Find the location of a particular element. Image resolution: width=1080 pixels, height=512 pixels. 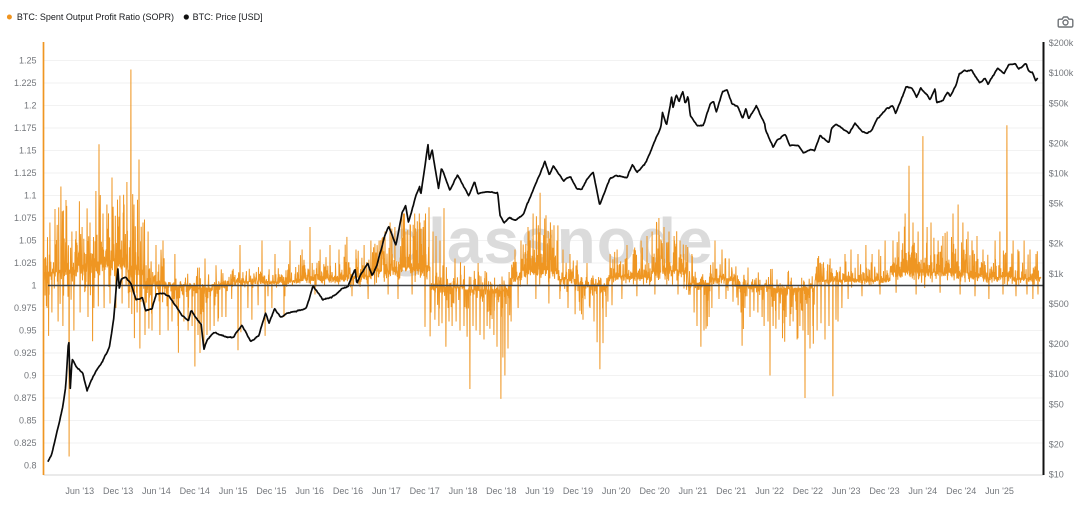

svg-text: $10k is located at coordinates (1059, 174).